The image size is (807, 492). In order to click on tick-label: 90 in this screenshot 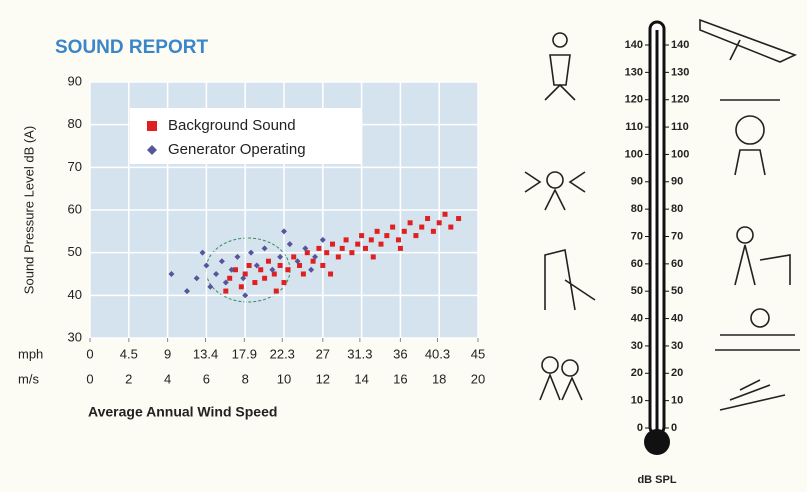, I will do `click(637, 182)`.